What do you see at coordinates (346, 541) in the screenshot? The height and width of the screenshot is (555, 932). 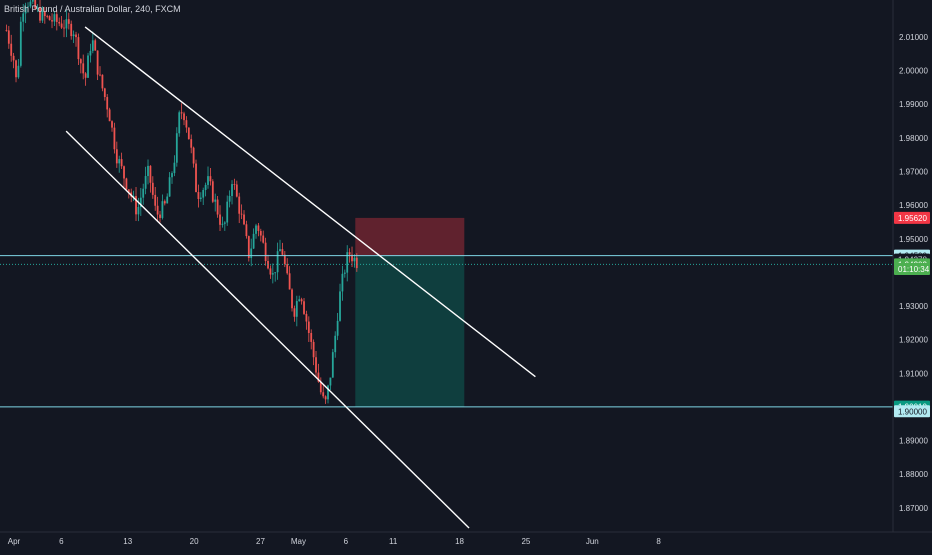 I see `x-tick-label: 6` at bounding box center [346, 541].